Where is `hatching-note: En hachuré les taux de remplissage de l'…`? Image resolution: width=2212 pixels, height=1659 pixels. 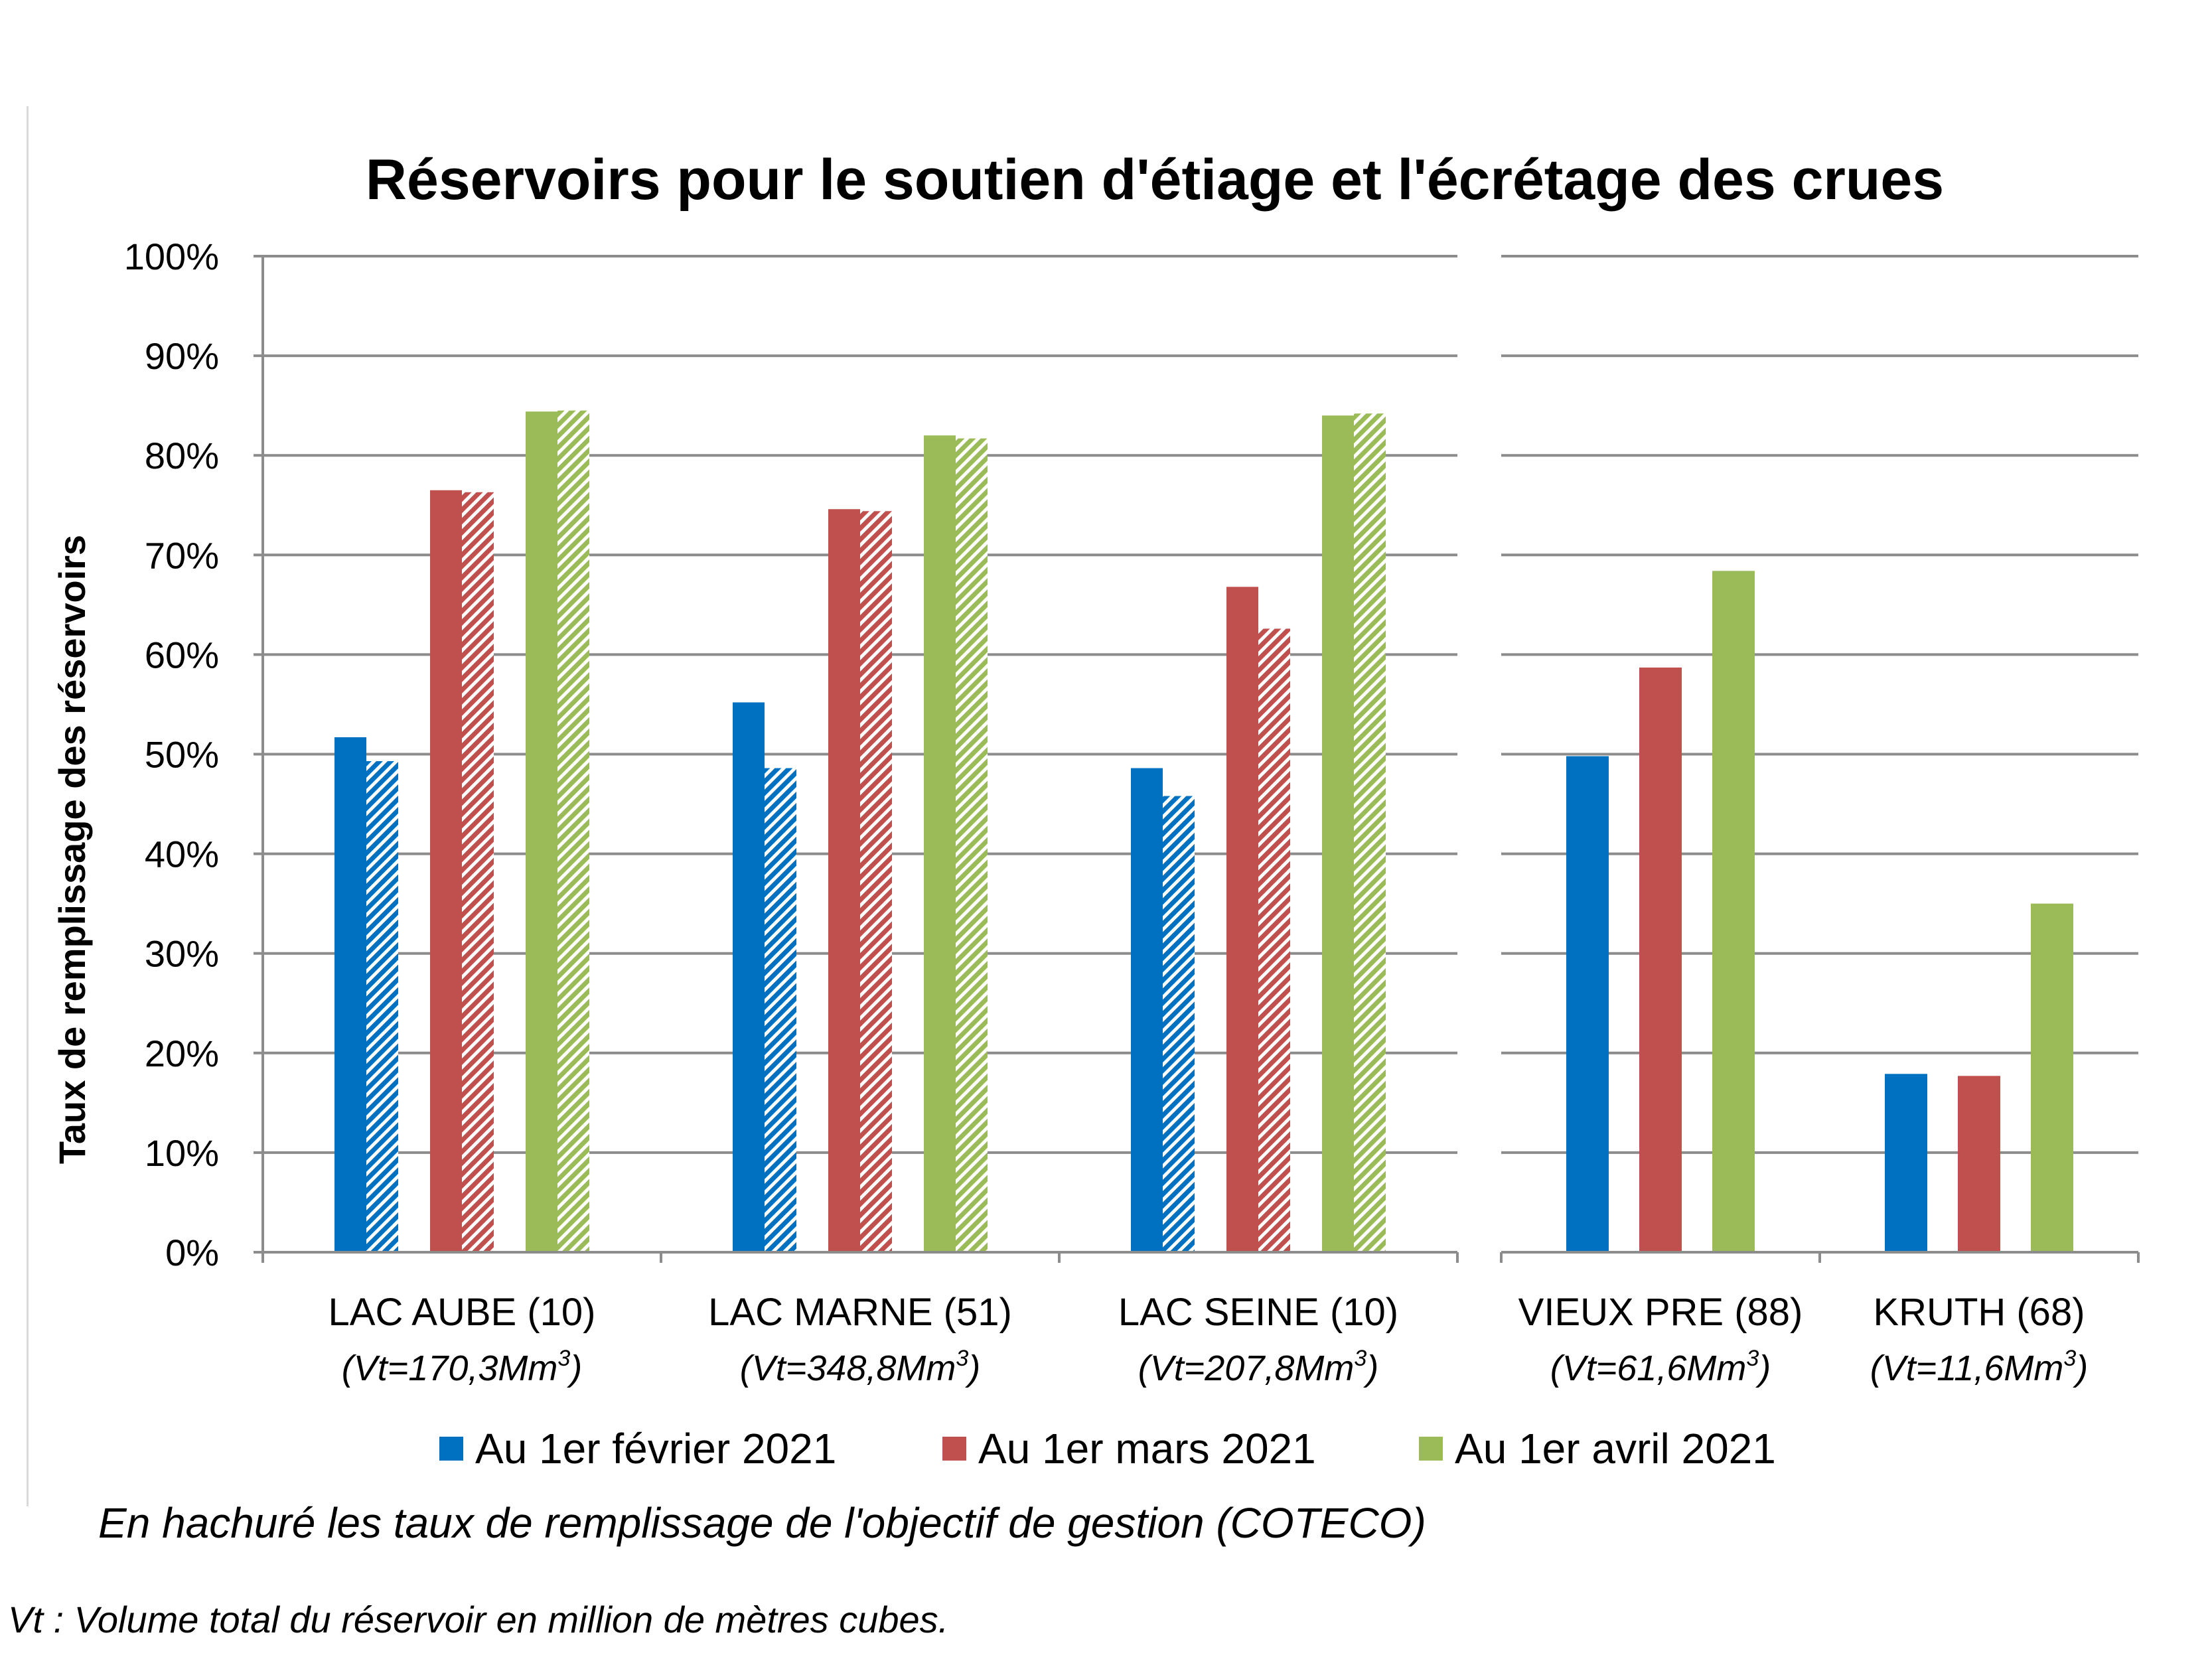
hatching-note: En hachuré les taux de remplissage de l'… is located at coordinates (762, 1523).